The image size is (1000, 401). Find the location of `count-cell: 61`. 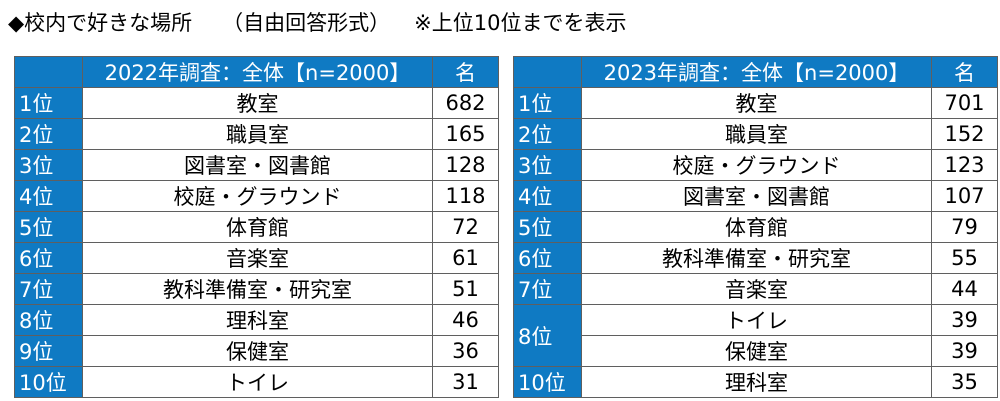

count-cell: 61 is located at coordinates (465, 258).